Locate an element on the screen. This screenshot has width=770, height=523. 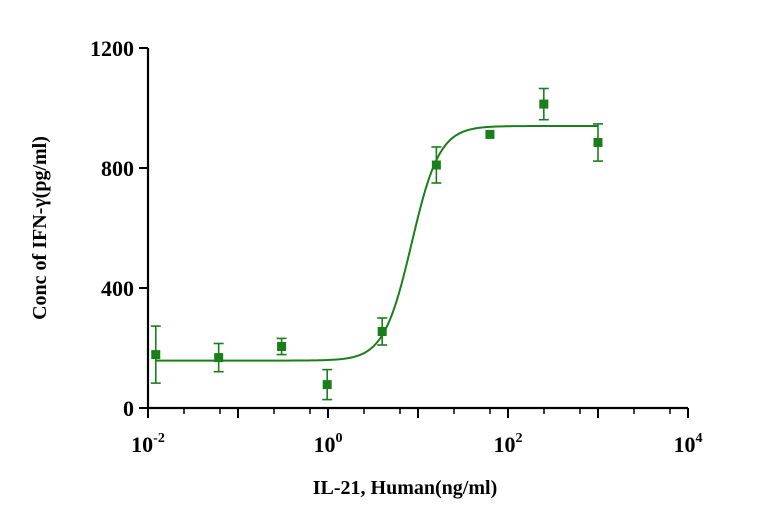
x-tick-exponent: 0 is located at coordinates (339, 438).